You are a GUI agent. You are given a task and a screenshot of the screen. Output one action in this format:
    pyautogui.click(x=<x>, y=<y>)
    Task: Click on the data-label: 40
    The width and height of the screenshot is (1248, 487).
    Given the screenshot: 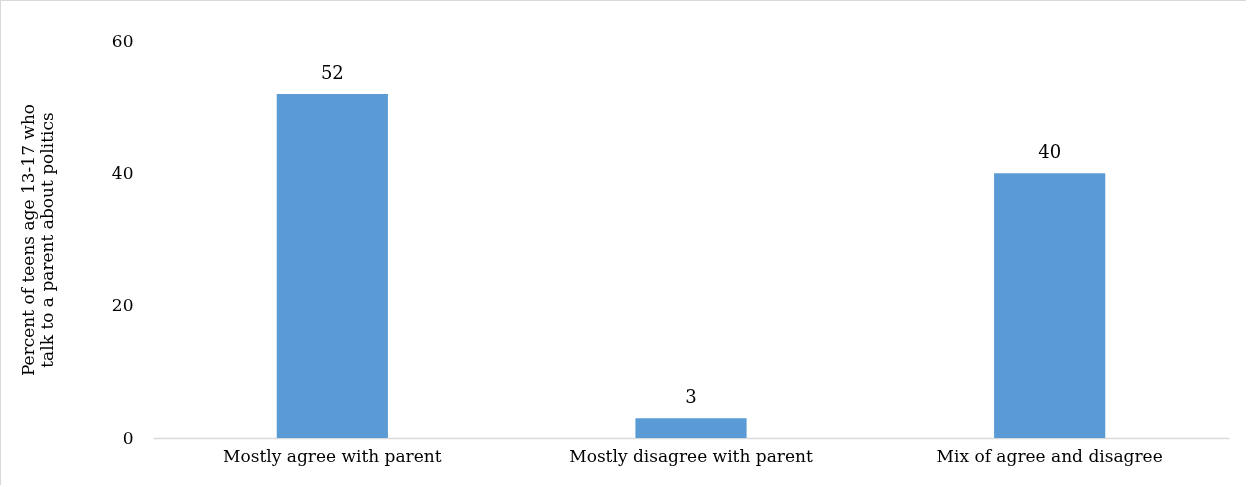 What is the action you would take?
    pyautogui.click(x=1050, y=152)
    